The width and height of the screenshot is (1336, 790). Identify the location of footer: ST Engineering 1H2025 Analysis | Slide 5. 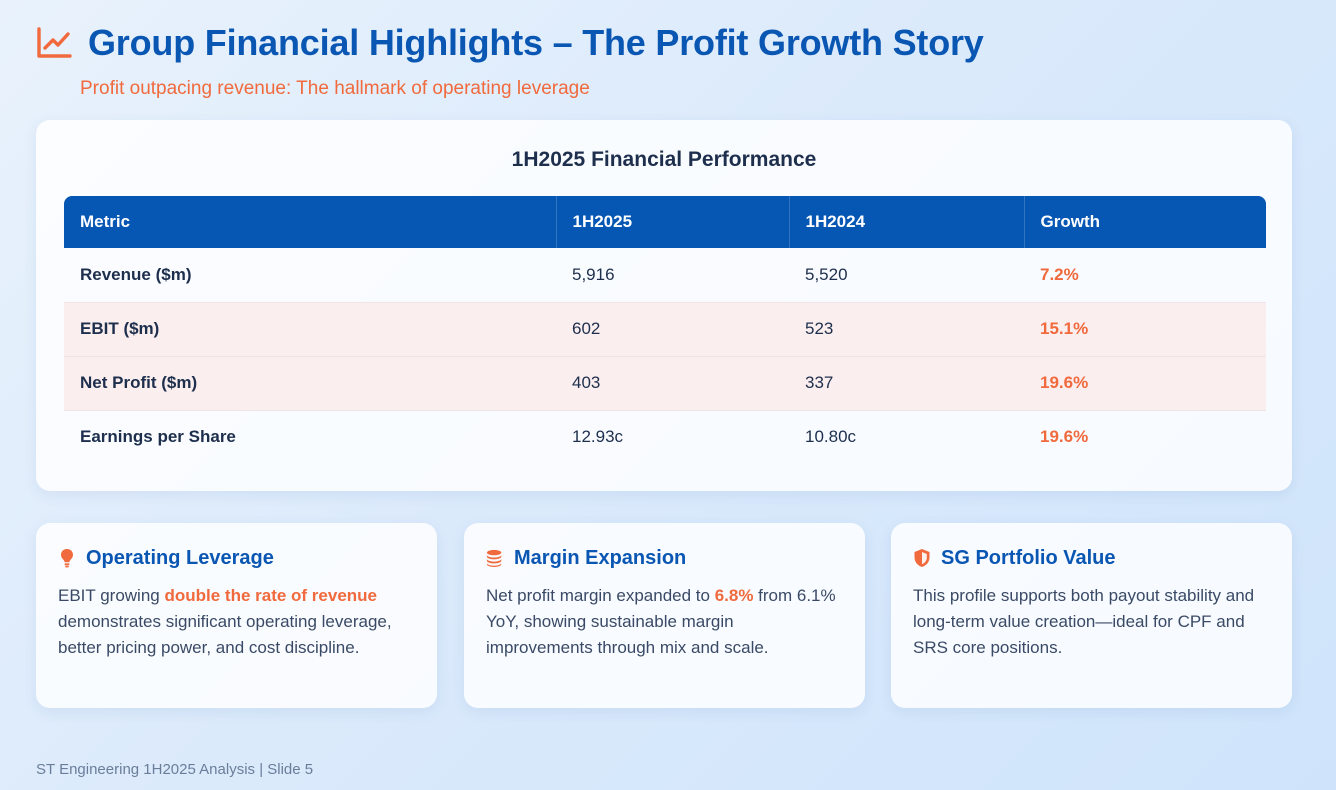
(175, 769).